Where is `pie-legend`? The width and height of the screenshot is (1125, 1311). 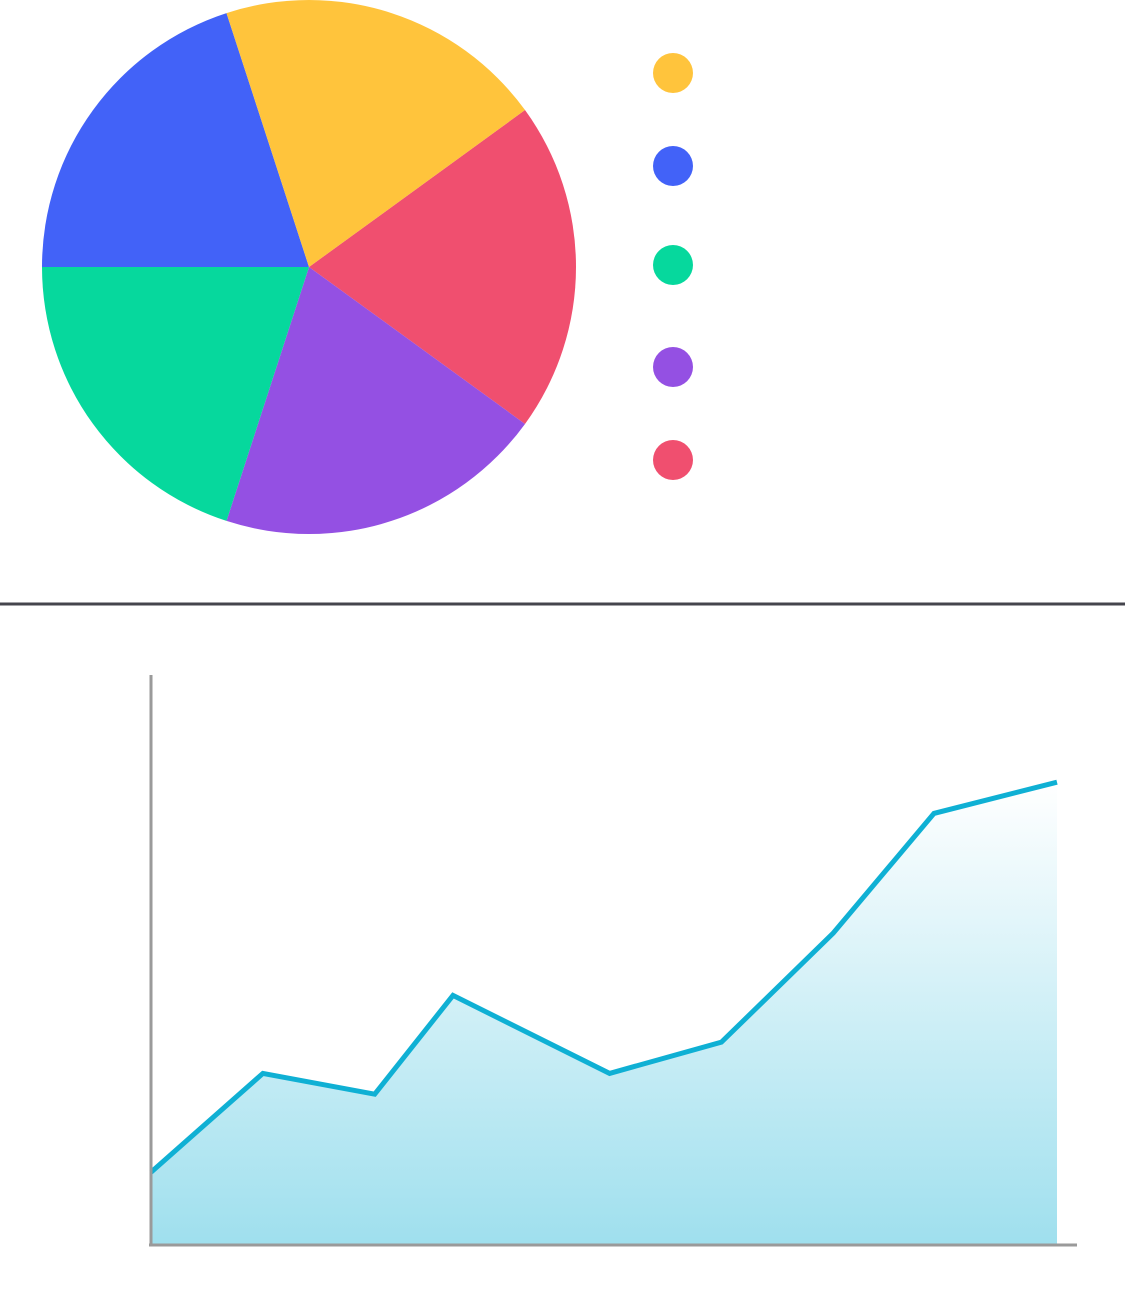 pie-legend is located at coordinates (673, 266).